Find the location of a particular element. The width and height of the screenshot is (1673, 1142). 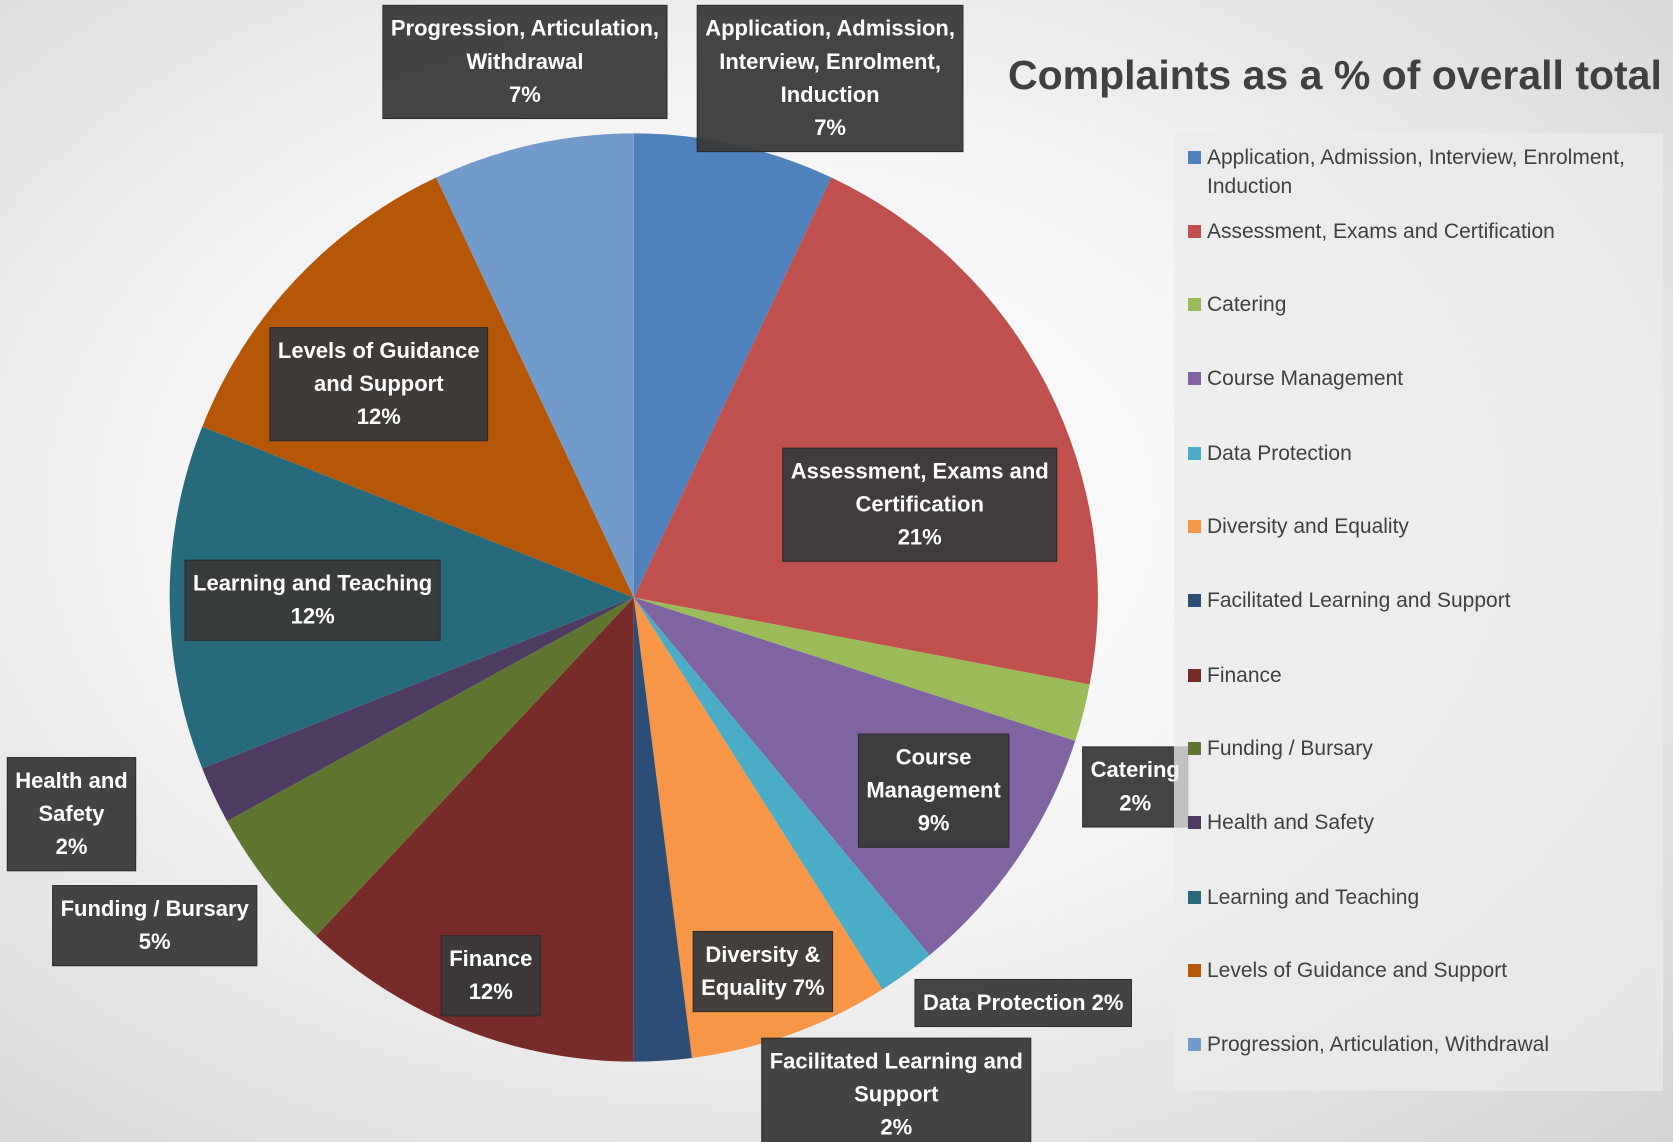

label-text: Equality 7% is located at coordinates (762, 987).